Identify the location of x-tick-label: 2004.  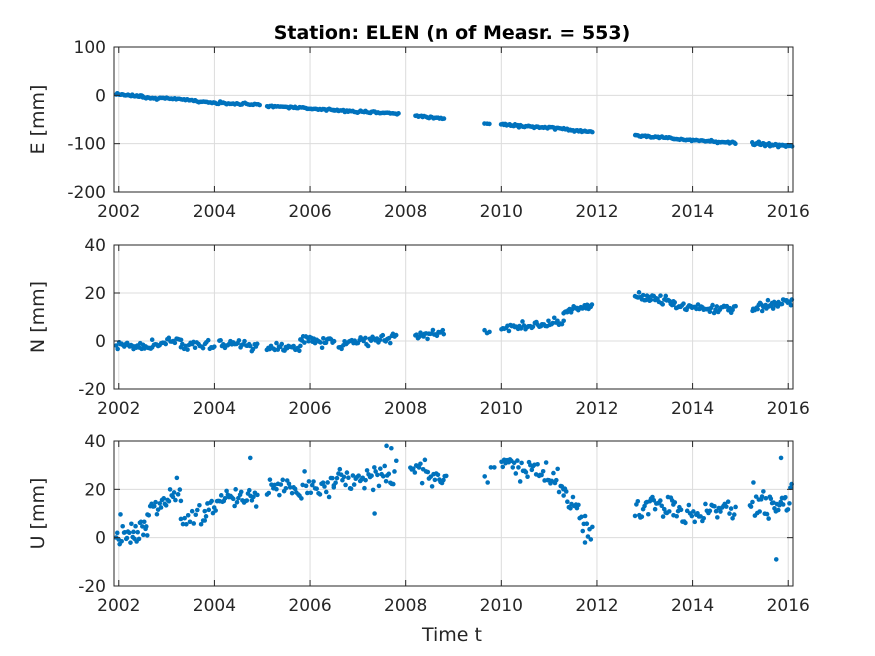
(214, 606).